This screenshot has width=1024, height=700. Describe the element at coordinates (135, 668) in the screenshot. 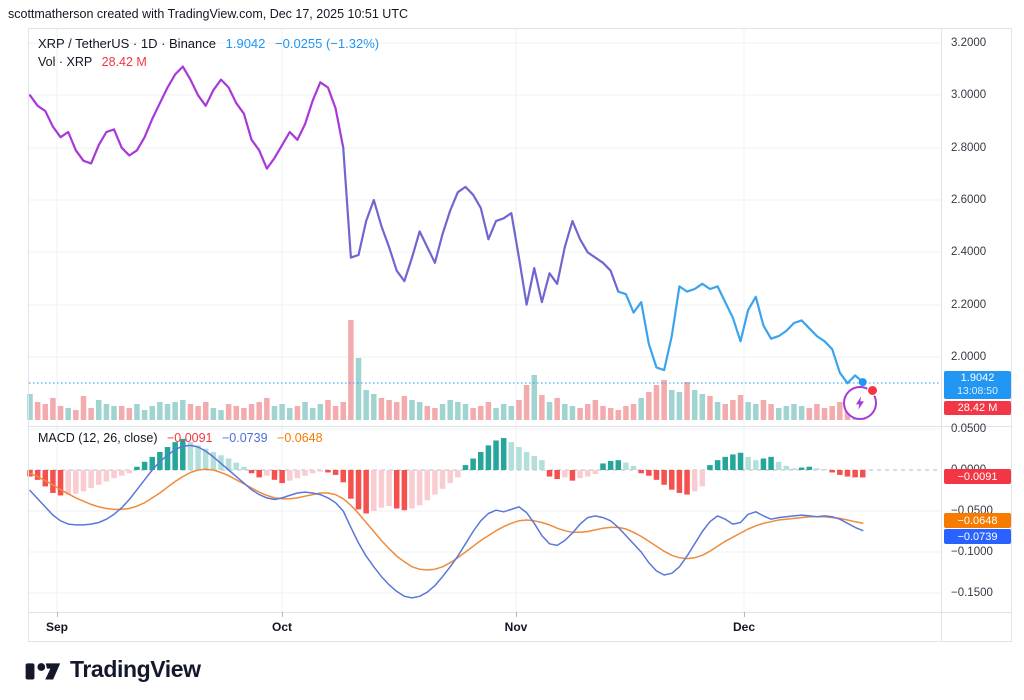

I see `tradingview-wordmark: TradingView` at that location.